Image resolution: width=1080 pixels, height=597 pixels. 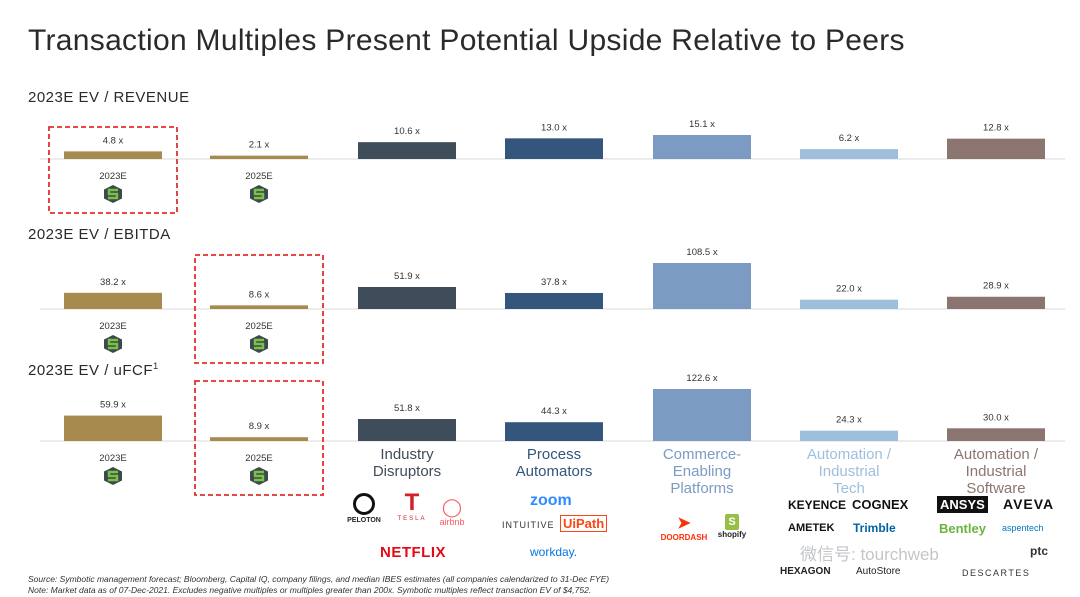 What do you see at coordinates (869, 554) in the screenshot?
I see `wechat-watermark: 微信号: tourchweb` at bounding box center [869, 554].